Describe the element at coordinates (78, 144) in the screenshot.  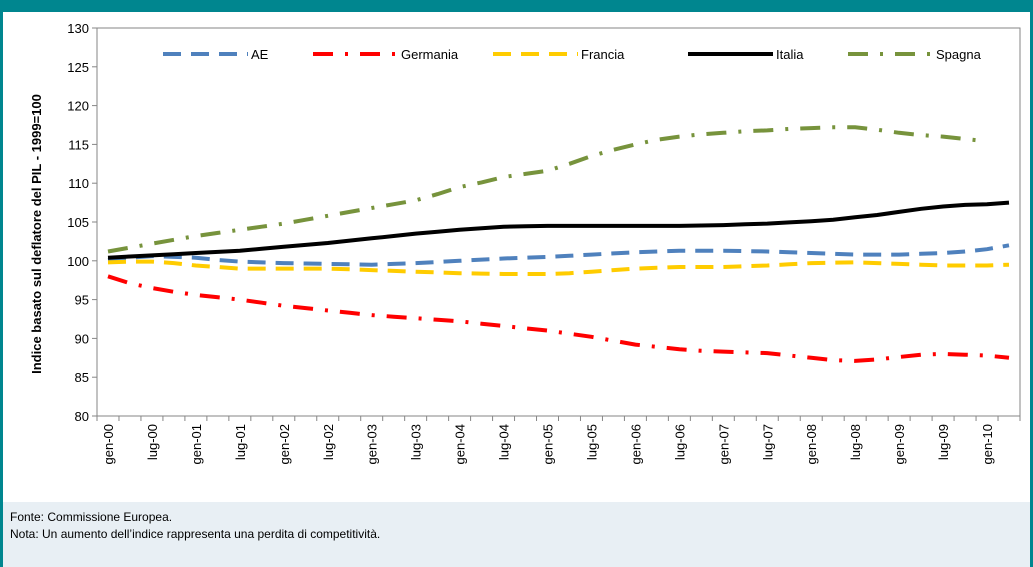
I see `y-tick-label: 115` at that location.